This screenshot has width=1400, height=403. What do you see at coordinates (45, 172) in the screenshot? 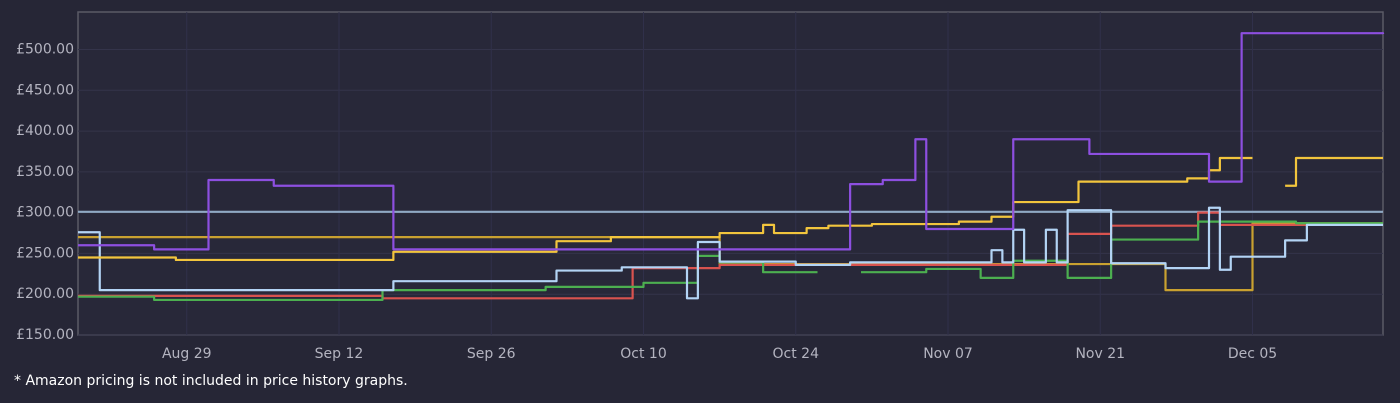
I see `y-tick-label: £350.00` at bounding box center [45, 172].